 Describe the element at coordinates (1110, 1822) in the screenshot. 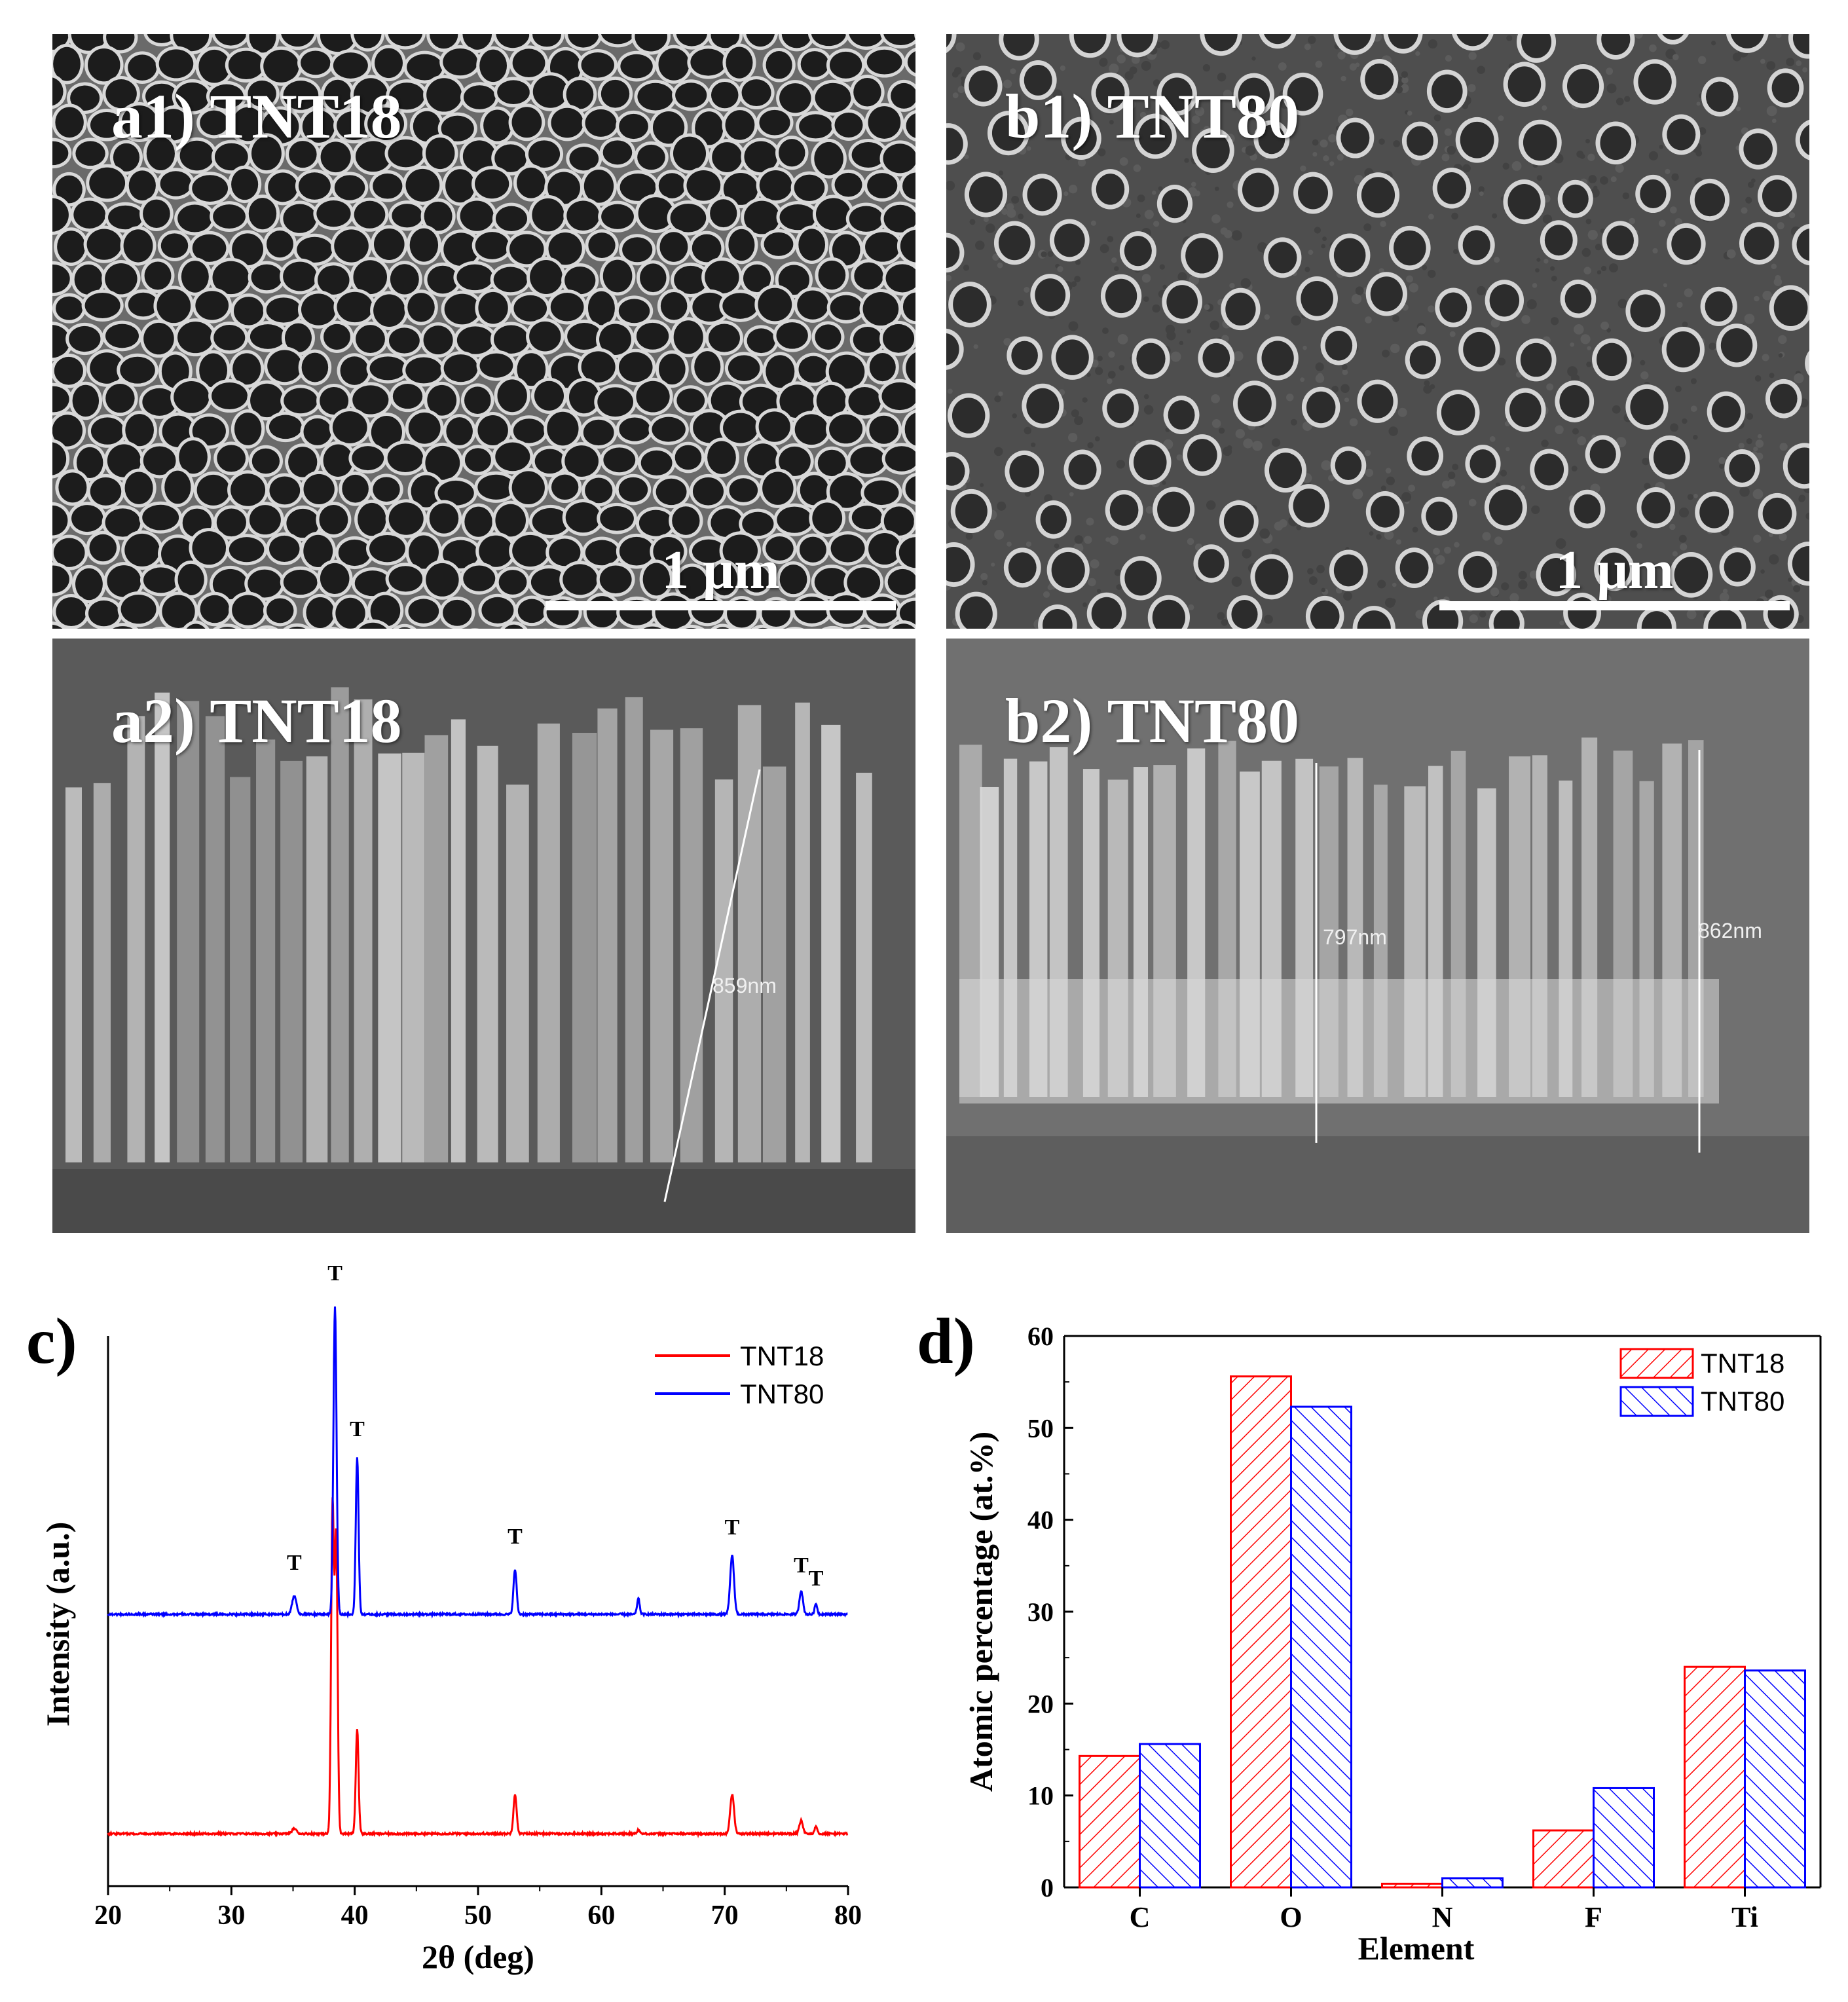

I see `bar-tnt18-c` at that location.